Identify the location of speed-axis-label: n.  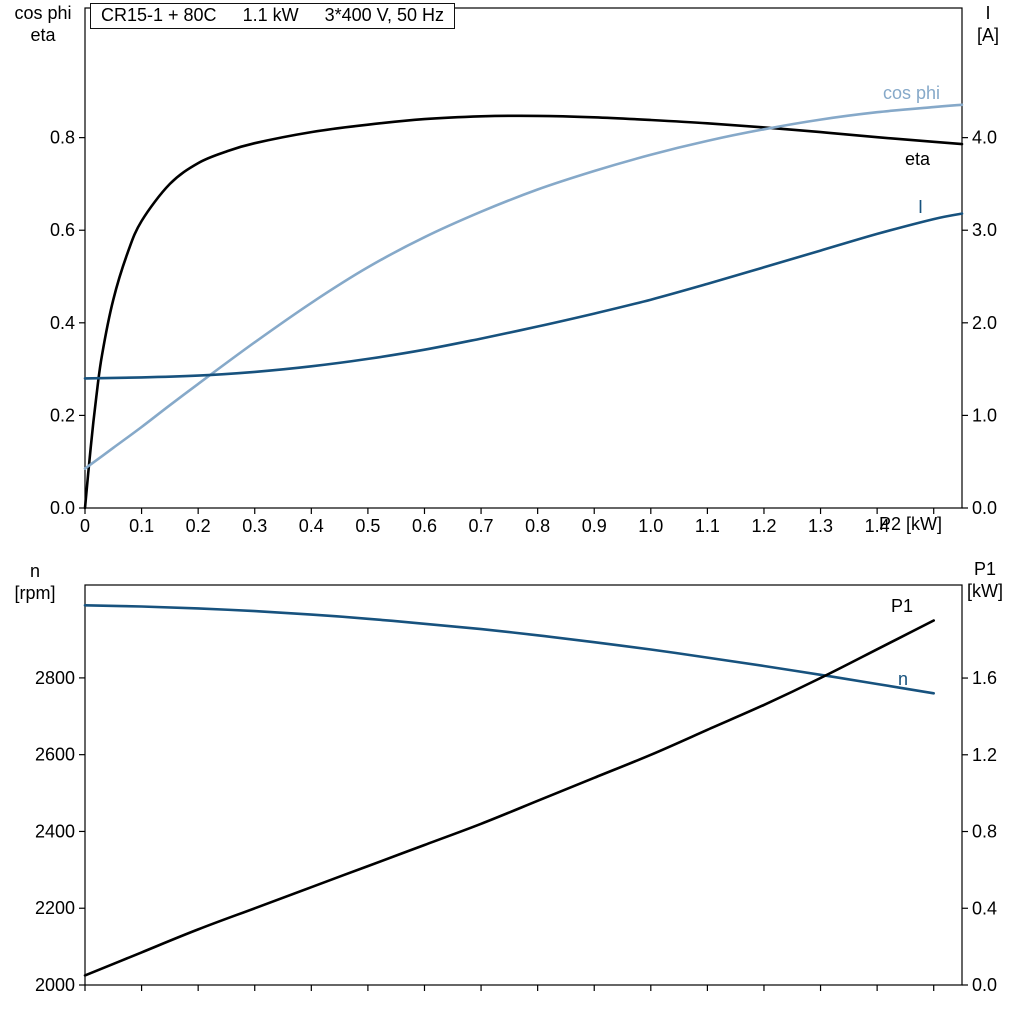
(34, 571).